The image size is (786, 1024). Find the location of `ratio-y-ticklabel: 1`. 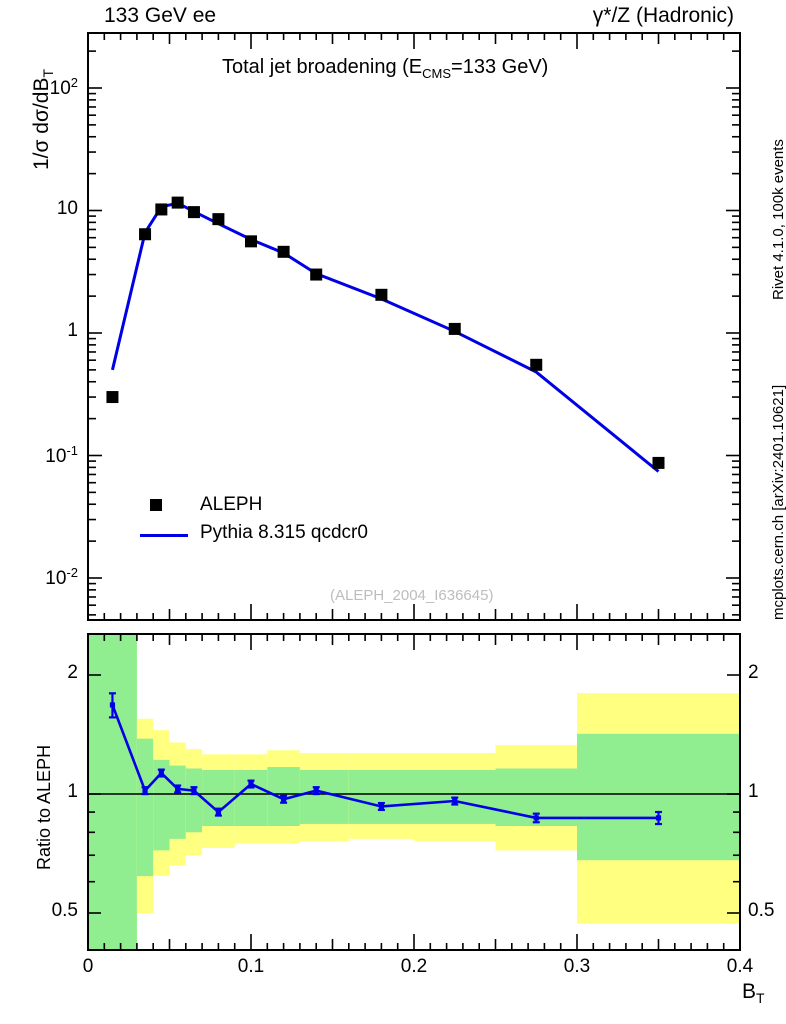

ratio-y-ticklabel: 1 is located at coordinates (72, 791).